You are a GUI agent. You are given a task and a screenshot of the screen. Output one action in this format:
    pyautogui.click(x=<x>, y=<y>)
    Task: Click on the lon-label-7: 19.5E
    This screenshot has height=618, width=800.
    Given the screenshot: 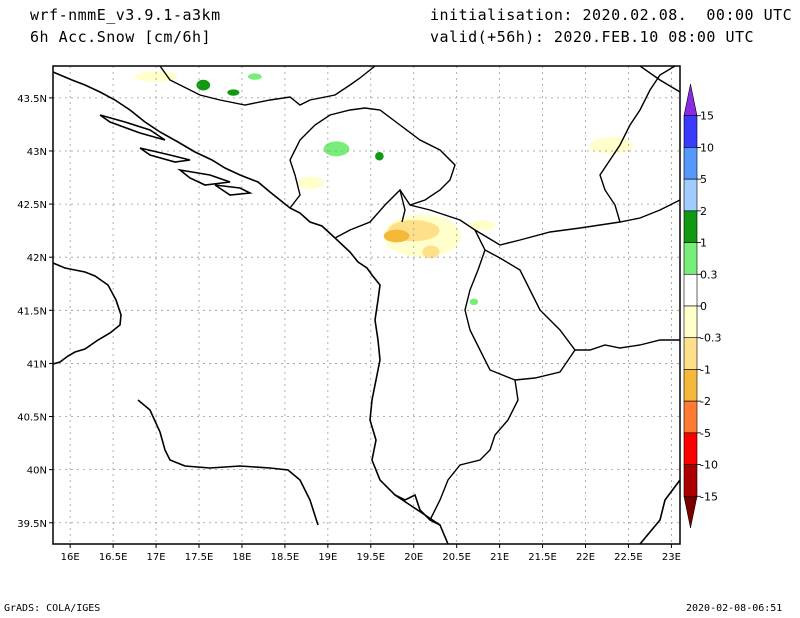 What is the action you would take?
    pyautogui.click(x=370, y=557)
    